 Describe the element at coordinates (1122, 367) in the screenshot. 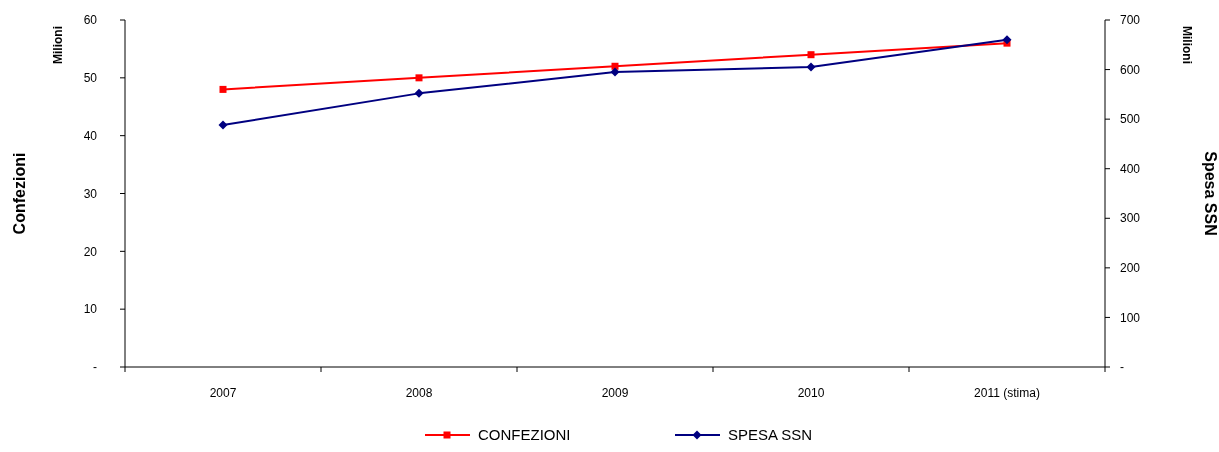

I see `y2-tick-label: -` at that location.